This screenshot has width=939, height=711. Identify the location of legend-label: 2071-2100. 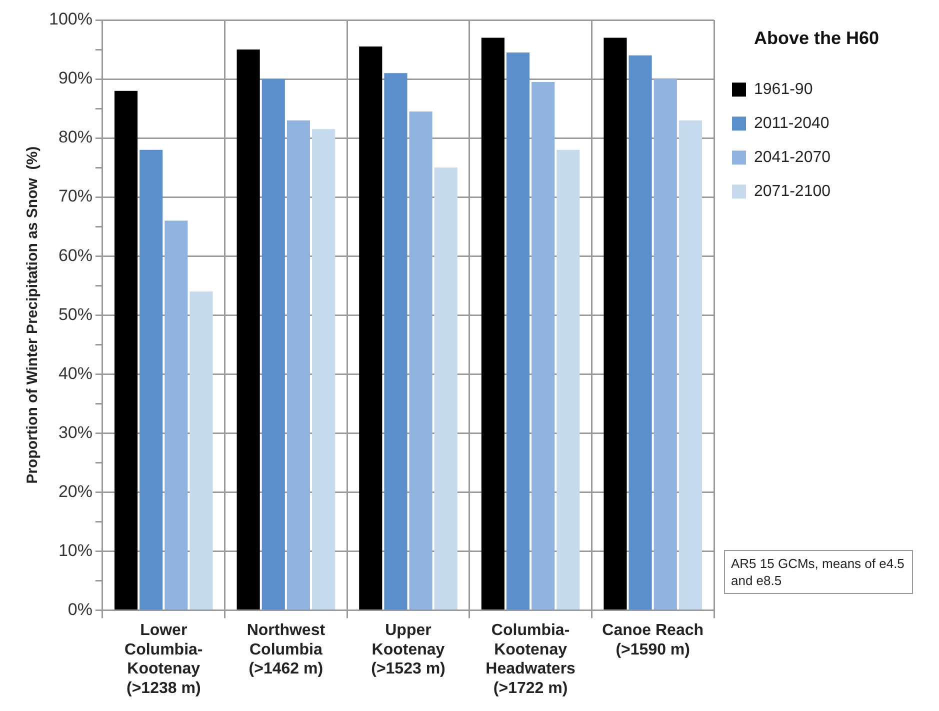
(792, 191).